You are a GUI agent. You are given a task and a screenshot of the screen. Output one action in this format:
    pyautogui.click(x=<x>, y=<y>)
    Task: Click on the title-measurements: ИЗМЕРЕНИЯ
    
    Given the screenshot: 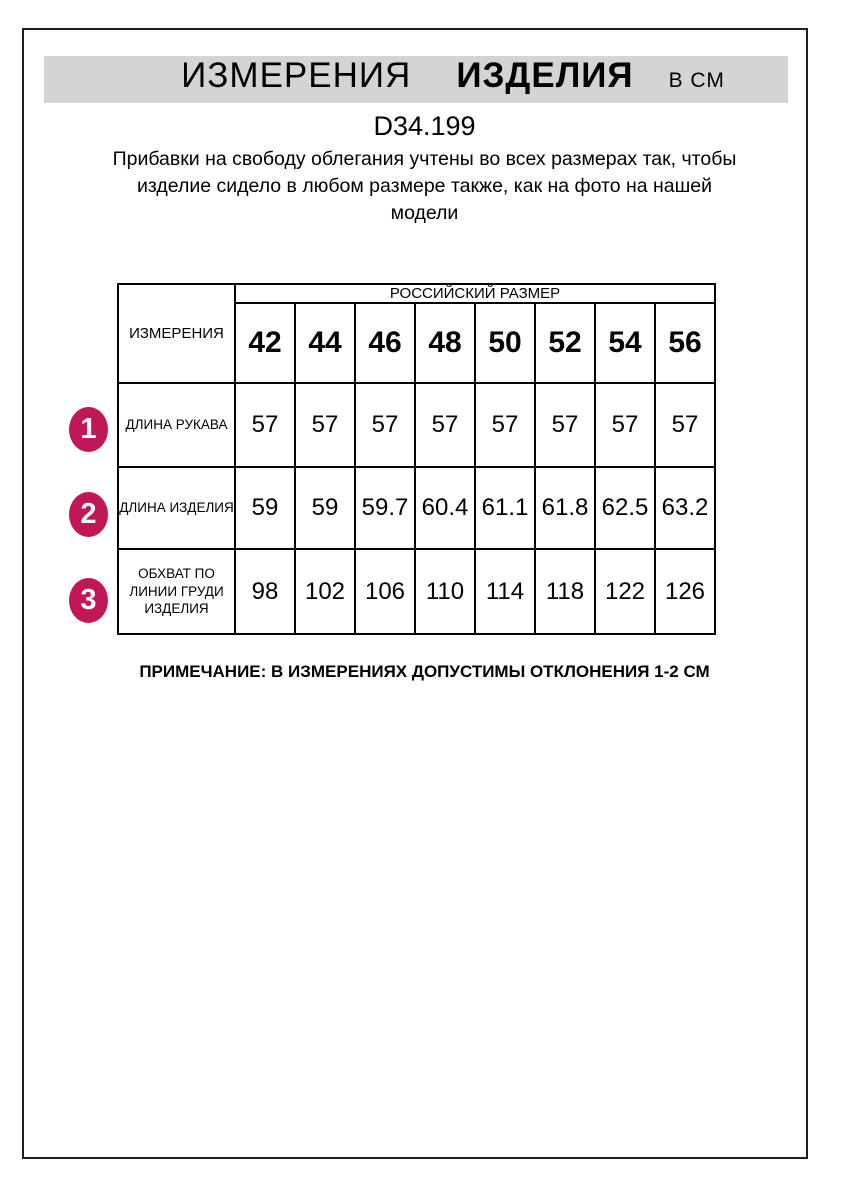 What is the action you would take?
    pyautogui.click(x=296, y=75)
    